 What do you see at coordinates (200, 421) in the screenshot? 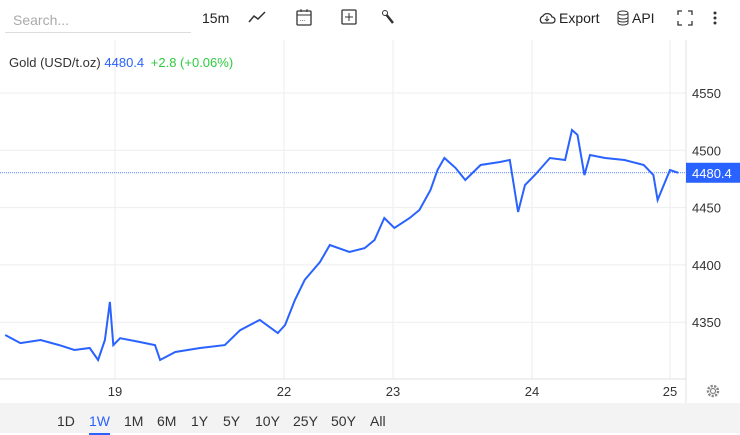
I see `range-1y: 1Y` at bounding box center [200, 421].